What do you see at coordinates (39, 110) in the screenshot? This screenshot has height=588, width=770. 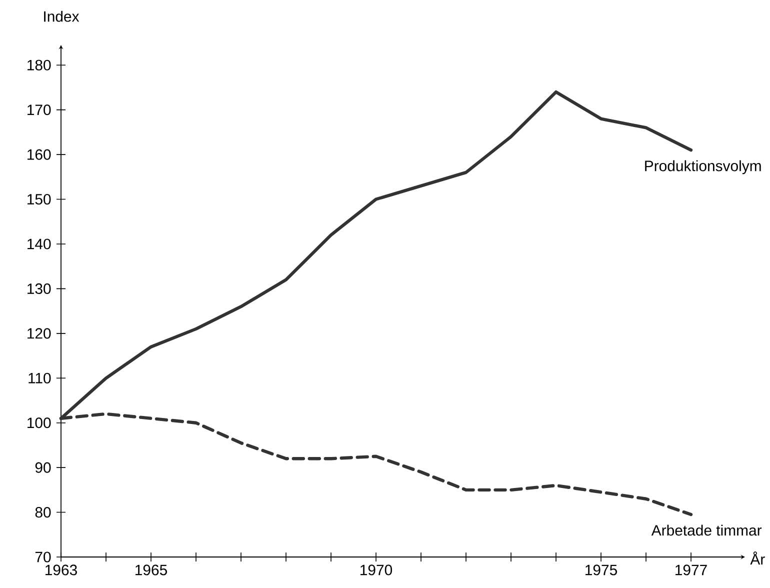 I see `y-tick-label: 170` at bounding box center [39, 110].